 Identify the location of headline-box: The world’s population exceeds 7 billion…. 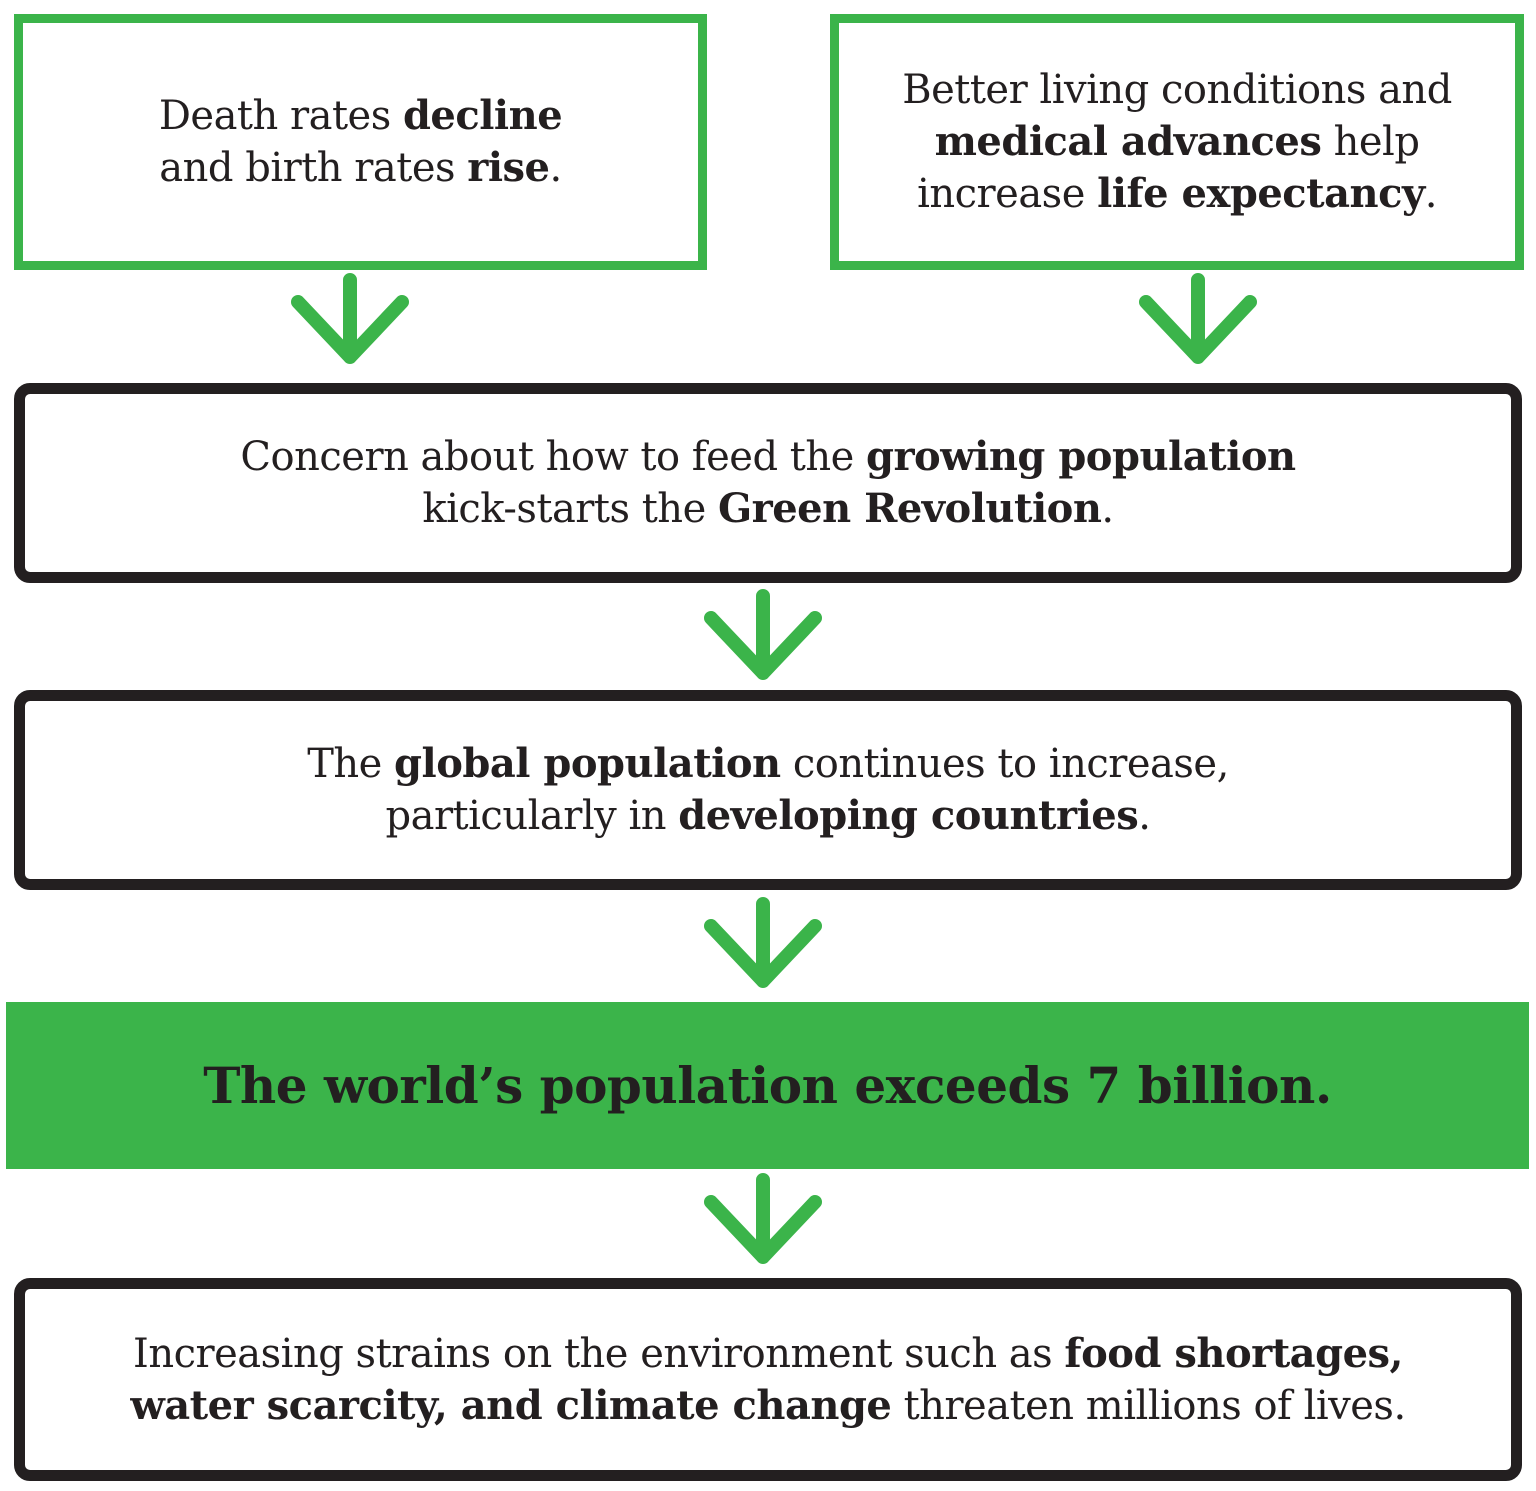
(767, 1085).